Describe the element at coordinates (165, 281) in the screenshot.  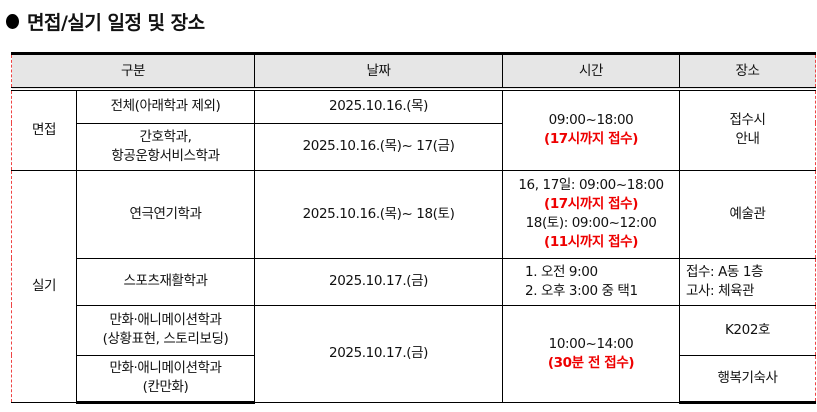
I see `dept-cell: 스포츠재활학과` at that location.